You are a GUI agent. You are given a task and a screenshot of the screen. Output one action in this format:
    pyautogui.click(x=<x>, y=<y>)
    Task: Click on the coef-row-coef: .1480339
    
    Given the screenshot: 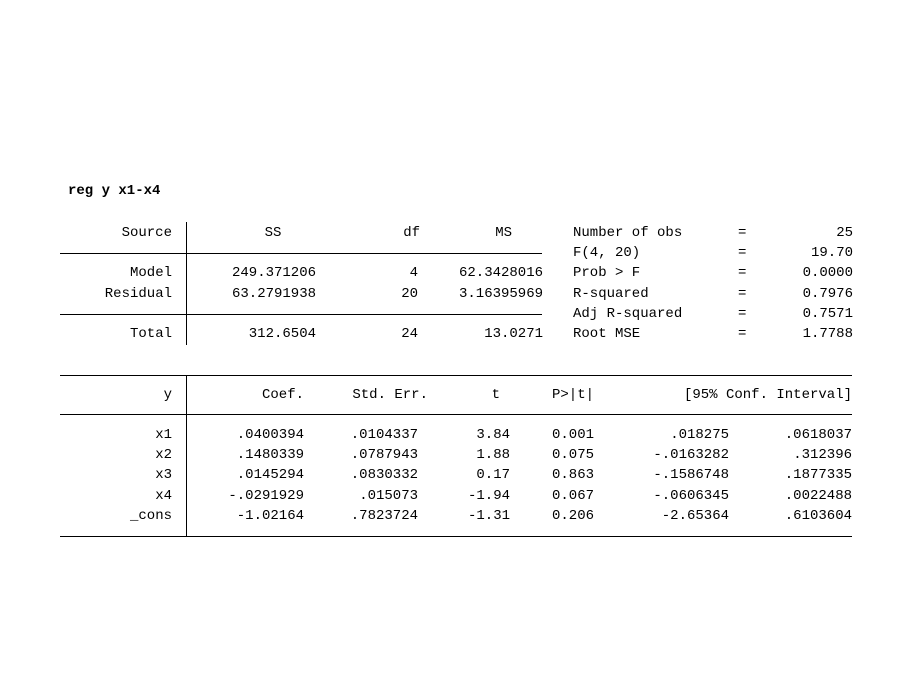 What is the action you would take?
    pyautogui.click(x=270, y=455)
    